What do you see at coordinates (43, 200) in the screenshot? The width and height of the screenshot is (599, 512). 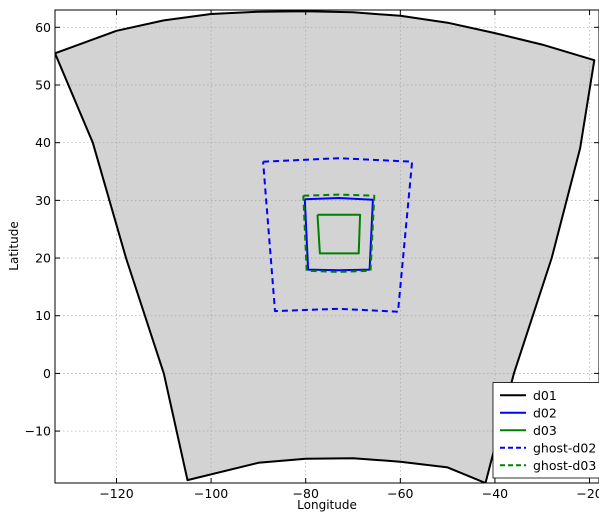 I see `y-tick-label-4: 30` at bounding box center [43, 200].